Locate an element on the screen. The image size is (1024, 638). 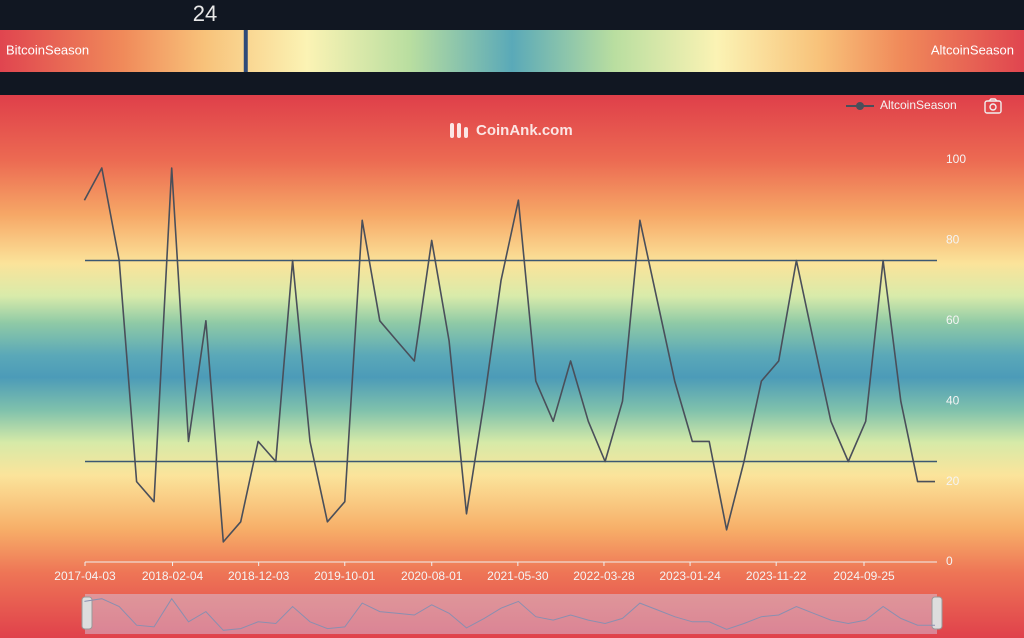
x-tick-label: 2018-02-04 is located at coordinates (173, 576).